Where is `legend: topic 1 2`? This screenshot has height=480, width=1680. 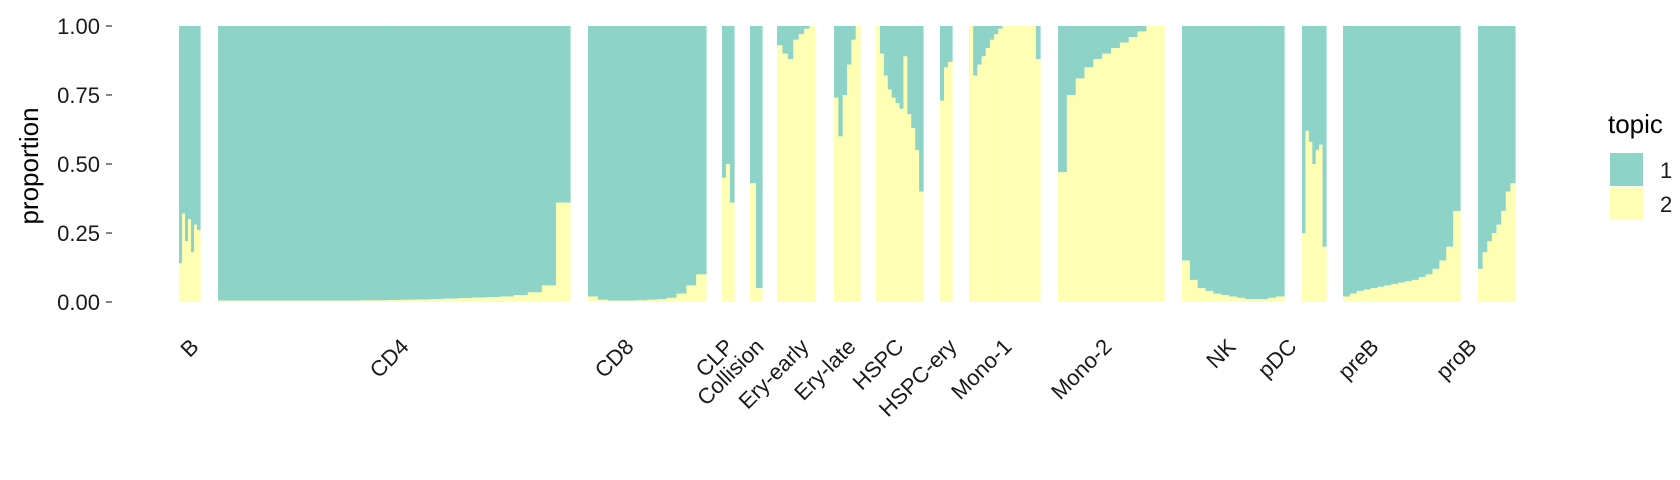 legend: topic 1 2 is located at coordinates (1640, 164).